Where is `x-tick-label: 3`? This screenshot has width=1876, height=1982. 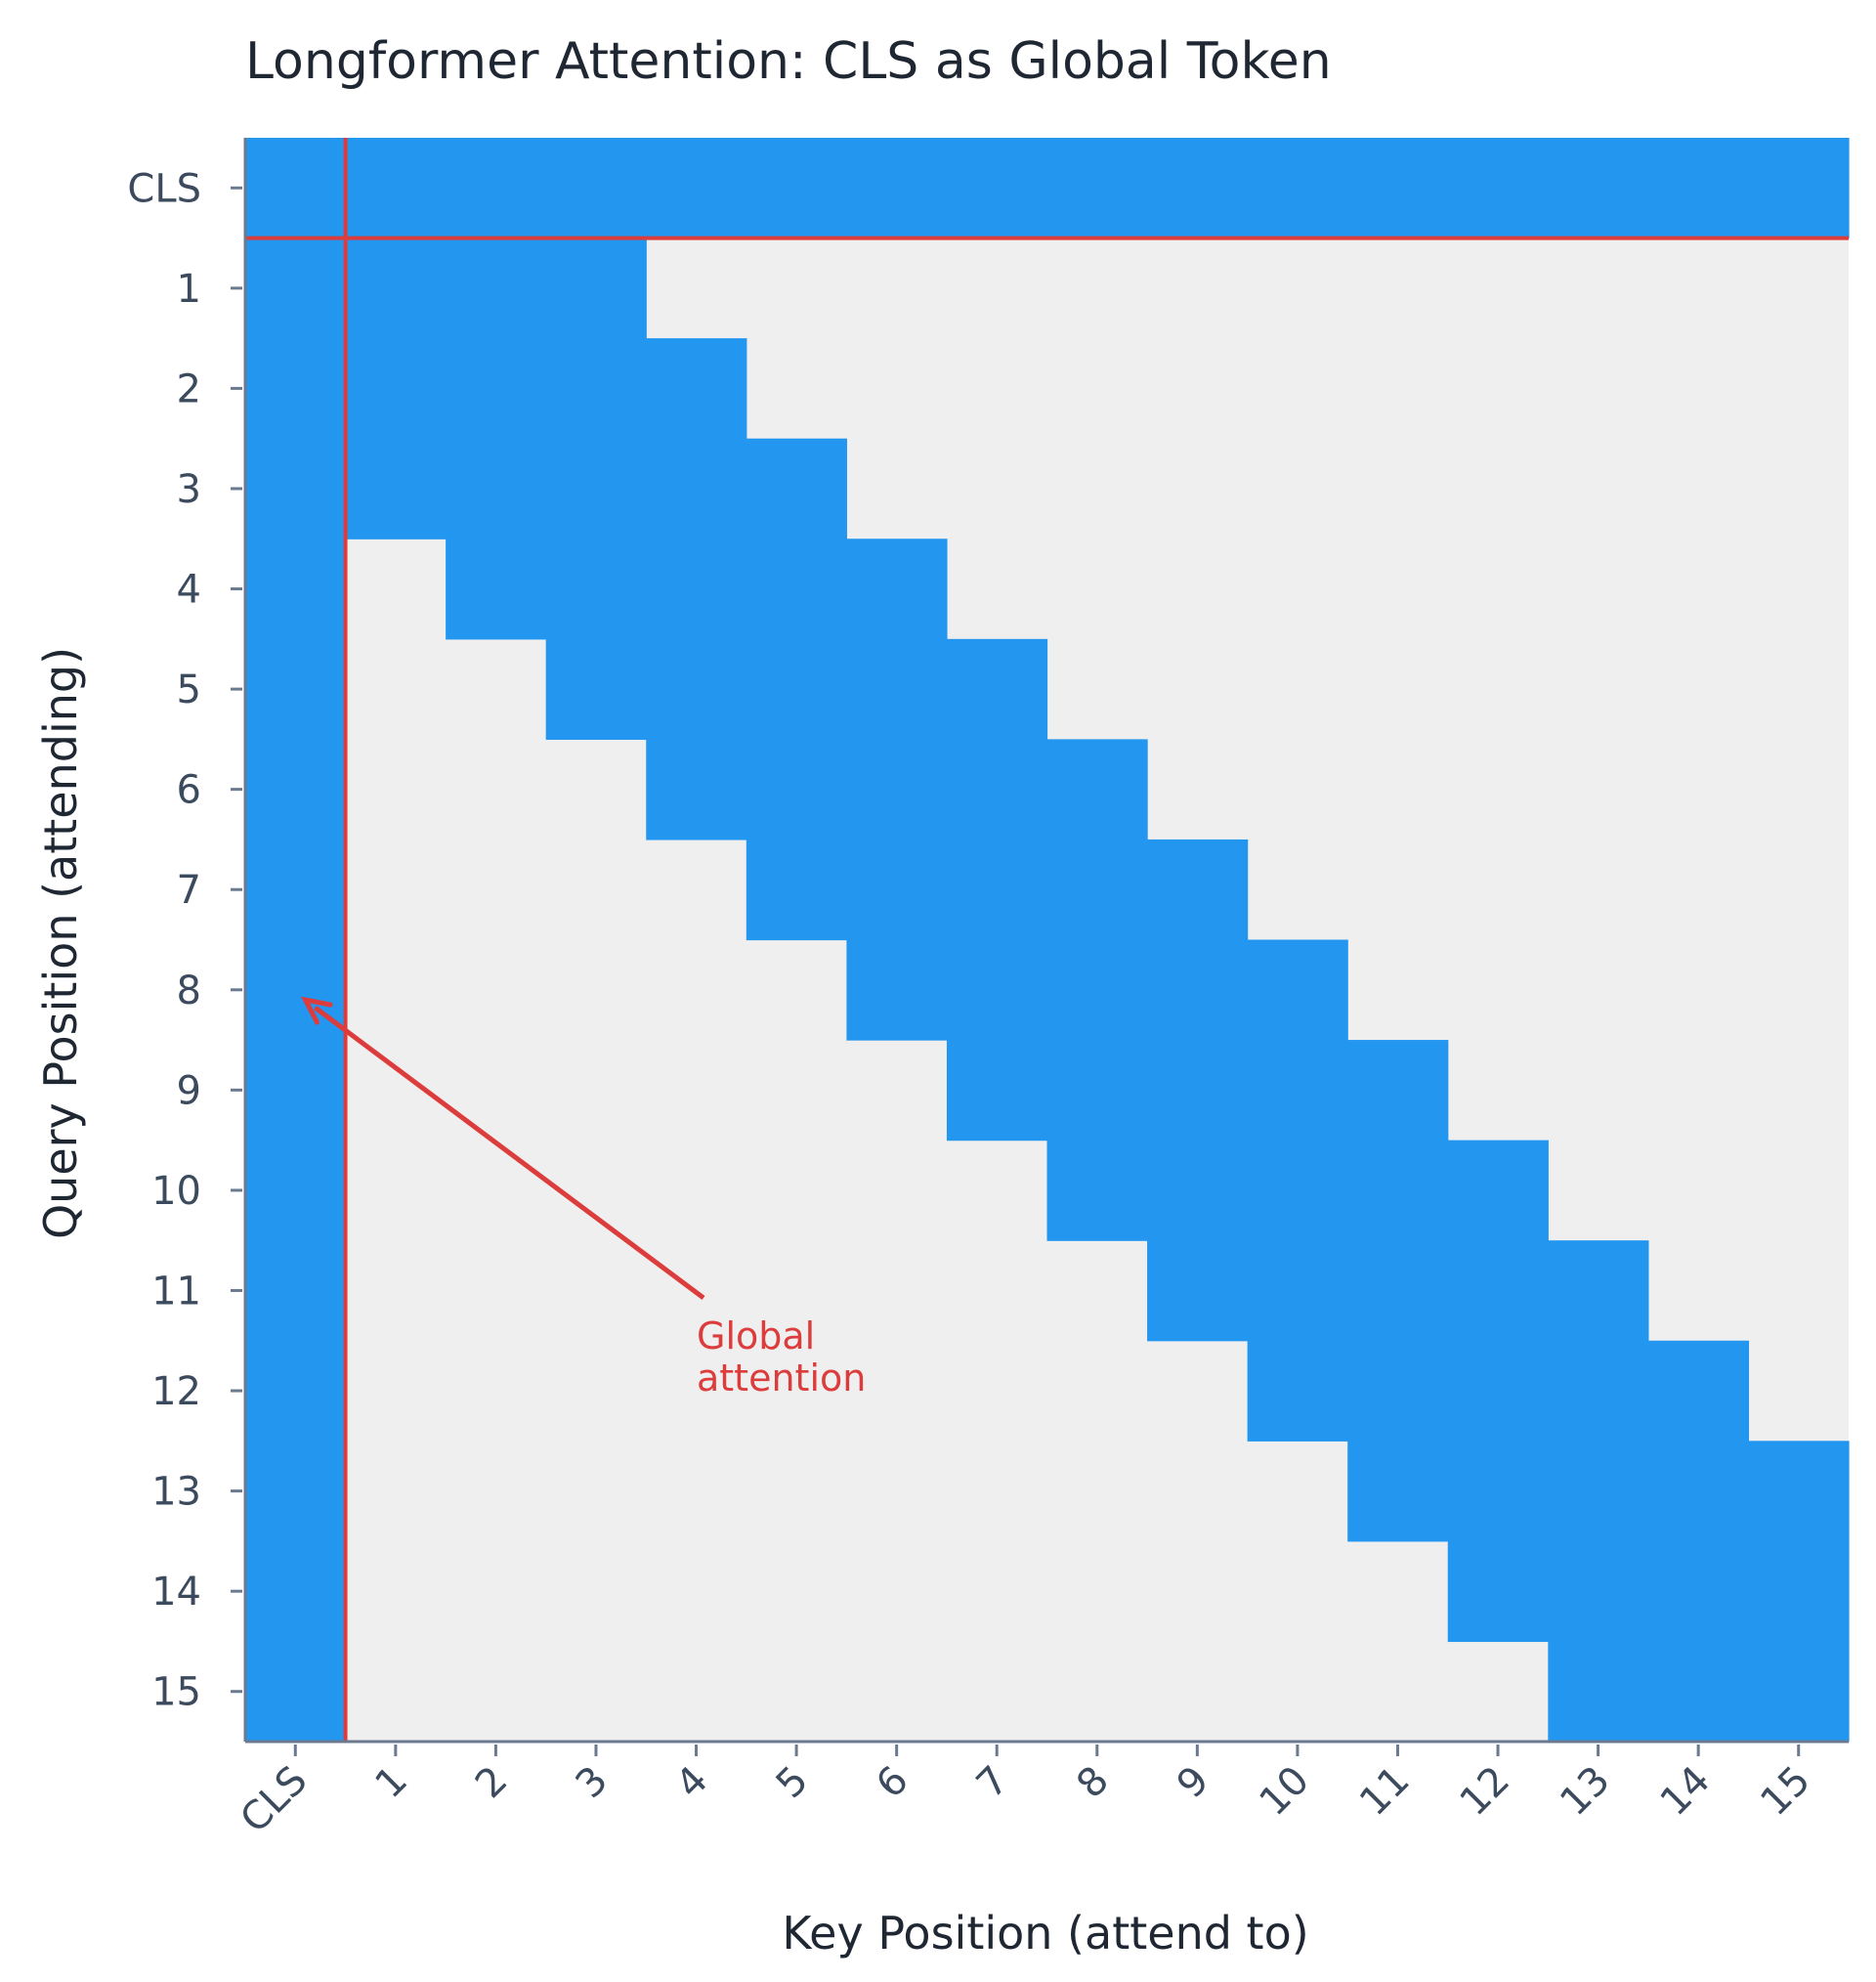
x-tick-label: 3 is located at coordinates (593, 1783).